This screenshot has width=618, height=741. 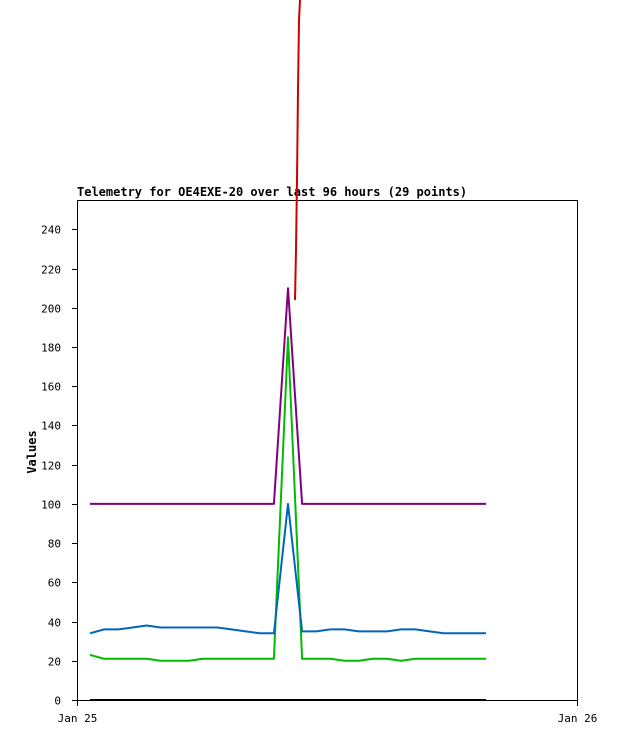 I want to click on y-tick-label: 180, so click(x=51, y=348).